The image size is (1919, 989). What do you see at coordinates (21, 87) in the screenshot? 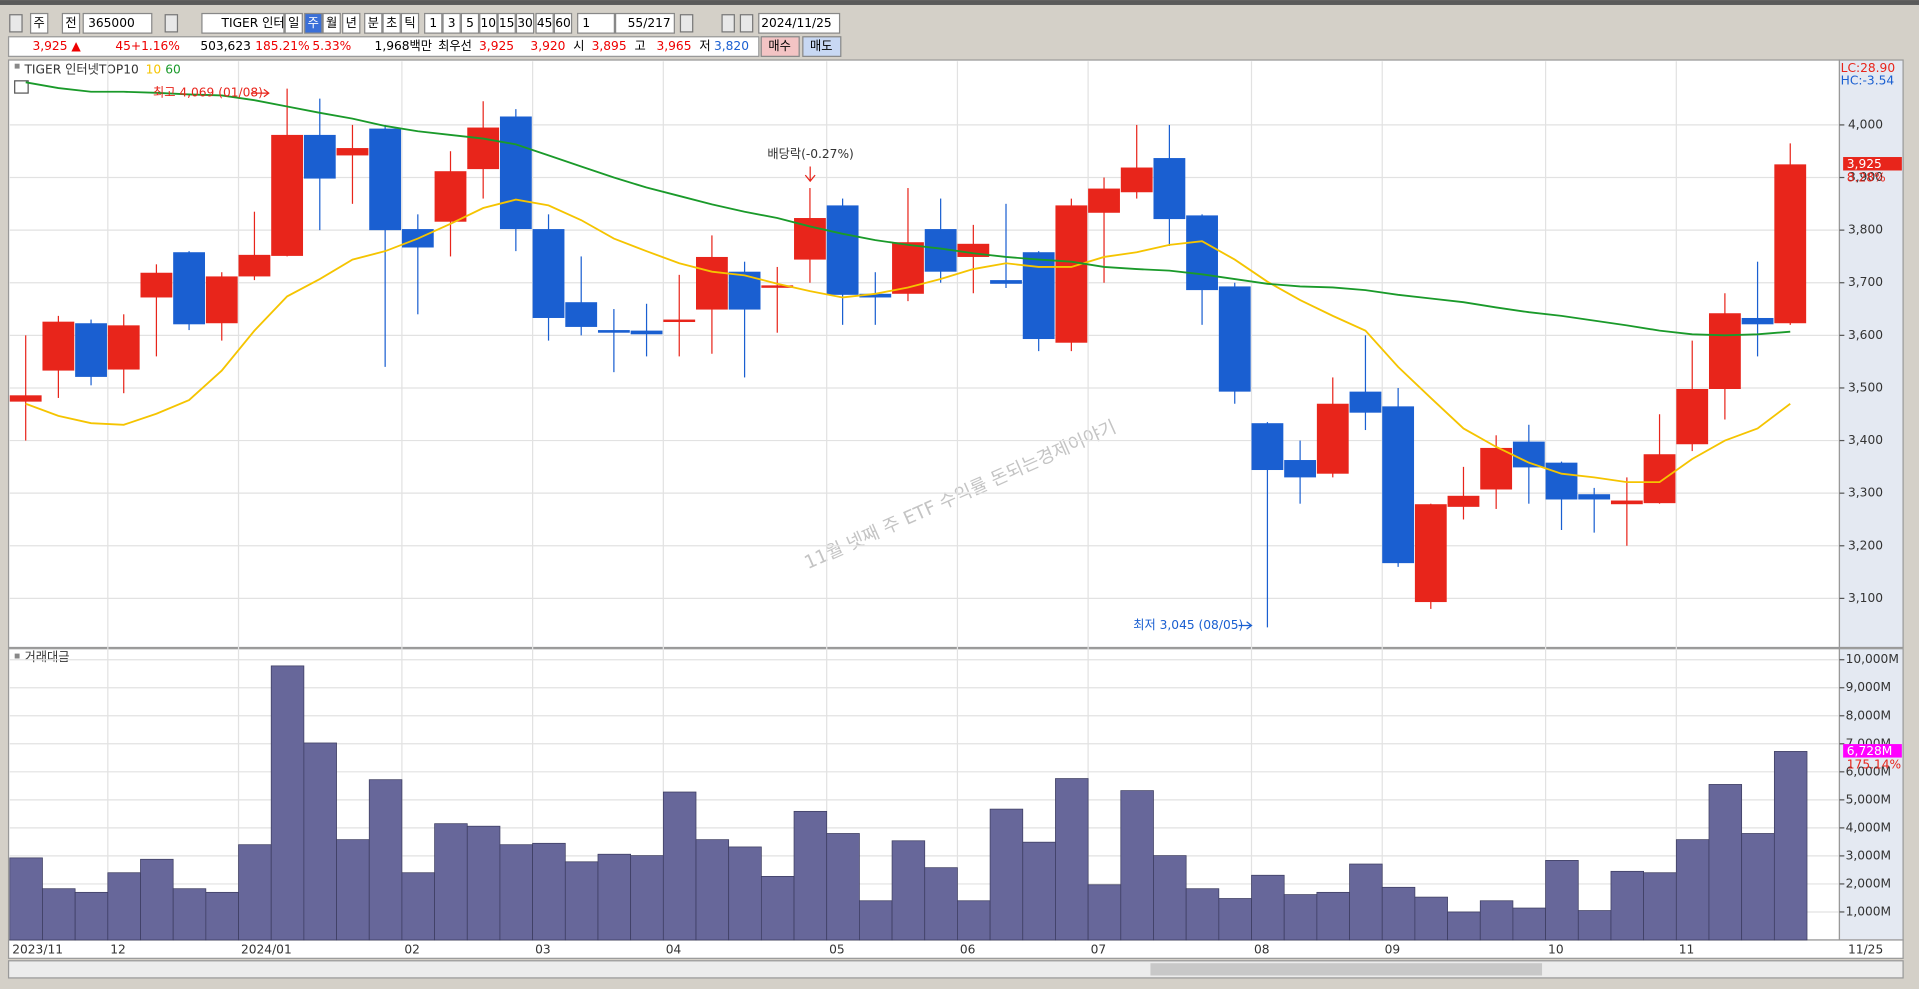
I see `table-icon` at bounding box center [21, 87].